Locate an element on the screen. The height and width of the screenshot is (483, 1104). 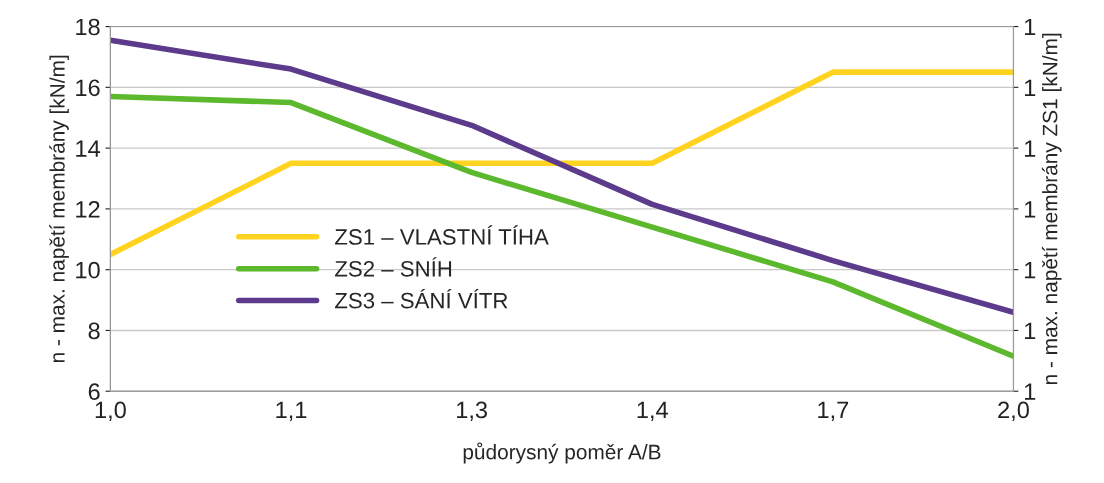
x-tick-label: 2,0 is located at coordinates (1013, 411).